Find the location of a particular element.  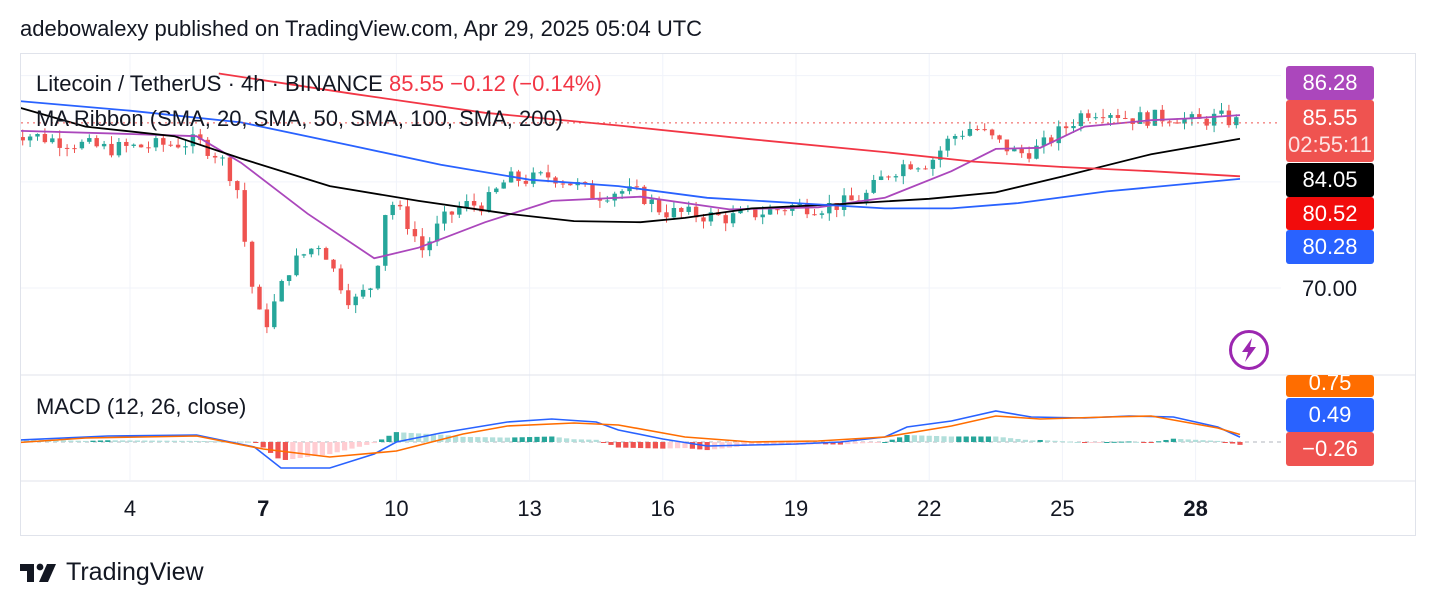

time-axis-label: 16 is located at coordinates (663, 508).